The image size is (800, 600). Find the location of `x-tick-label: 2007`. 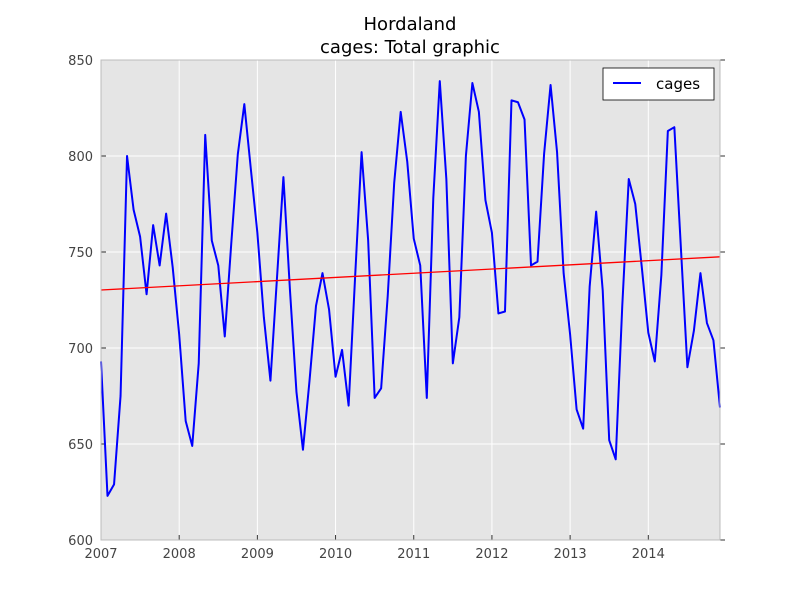

x-tick-label: 2007 is located at coordinates (100, 554).